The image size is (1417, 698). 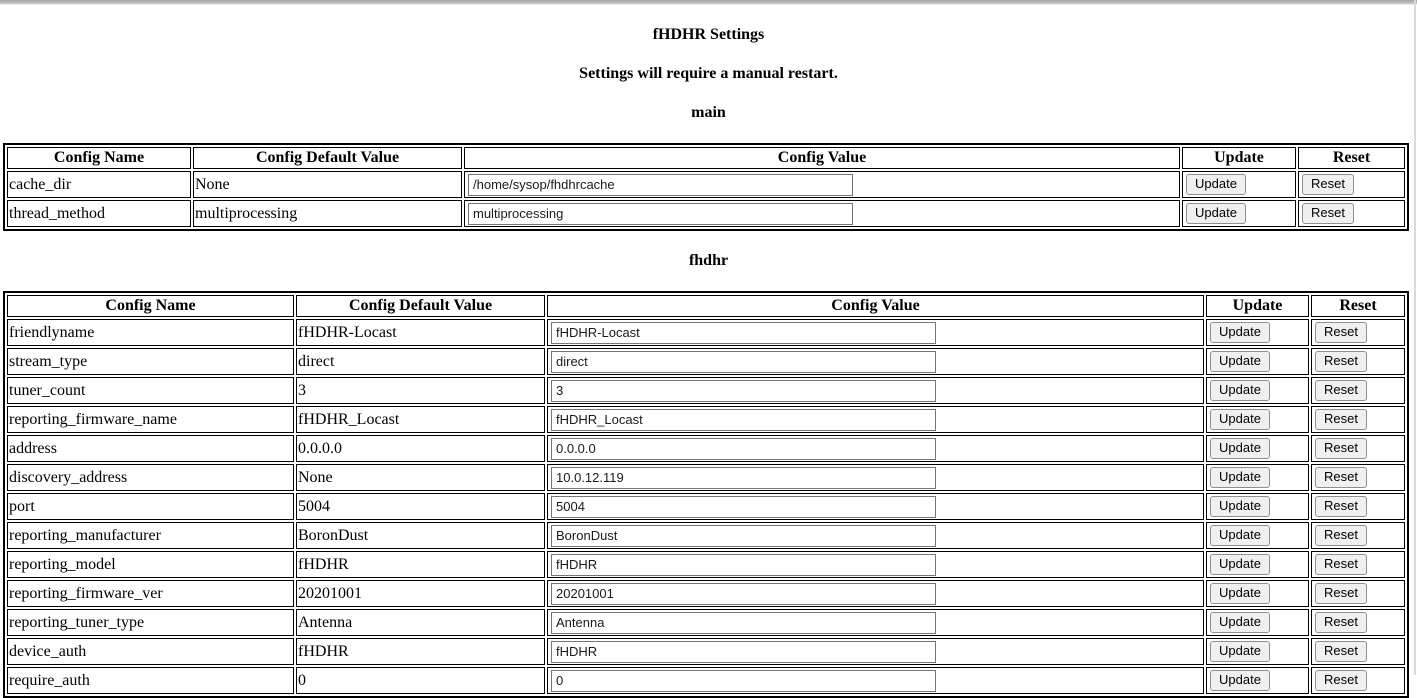 I want to click on col-header-config-name: Config Name, so click(x=150, y=306).